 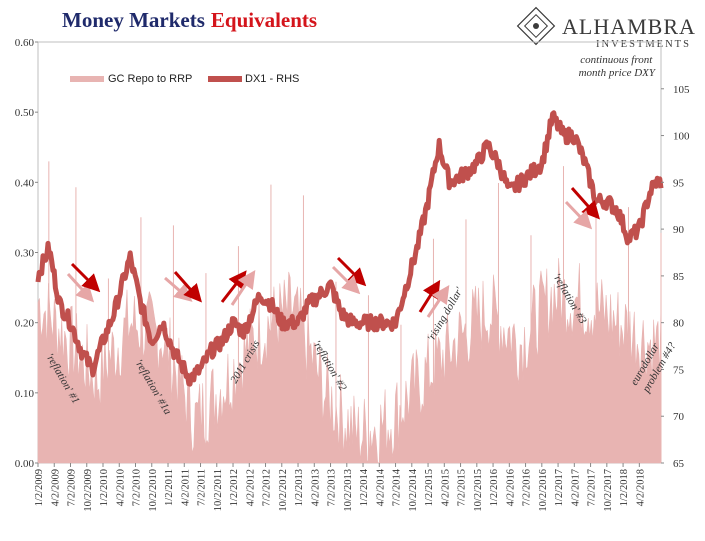 What do you see at coordinates (272, 79) in the screenshot?
I see `legend-label-dx1: DX1 - RHS` at bounding box center [272, 79].